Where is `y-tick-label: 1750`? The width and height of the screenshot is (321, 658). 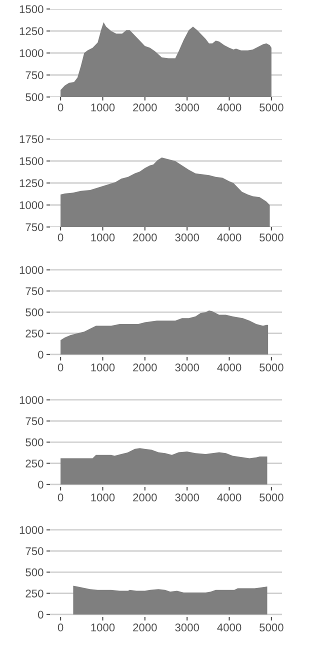
y-tick-label: 1750 is located at coordinates (32, 139).